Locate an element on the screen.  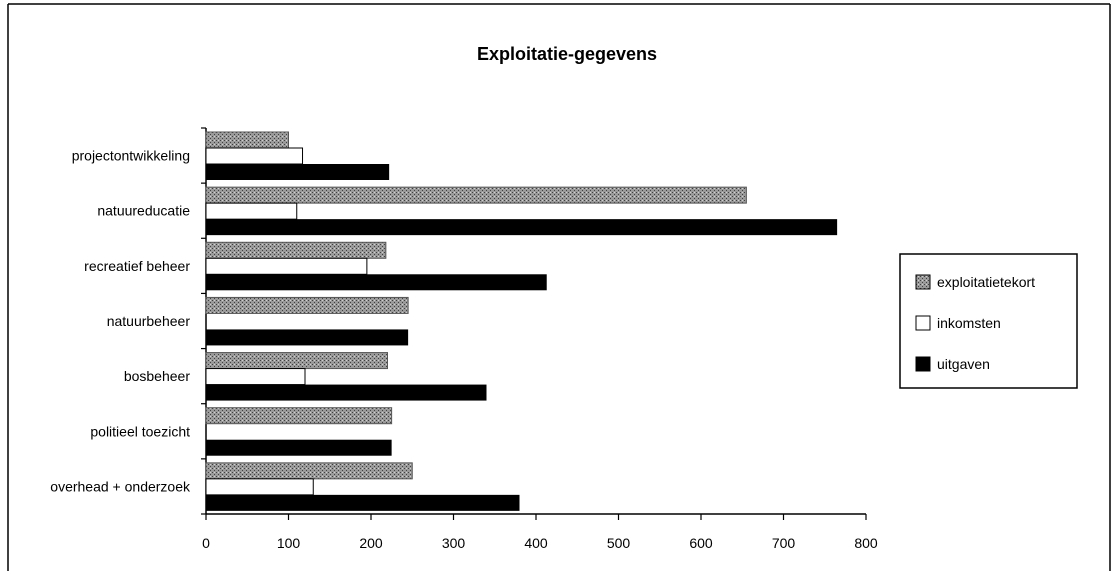
legend-swatch-uitgaven is located at coordinates (923, 364).